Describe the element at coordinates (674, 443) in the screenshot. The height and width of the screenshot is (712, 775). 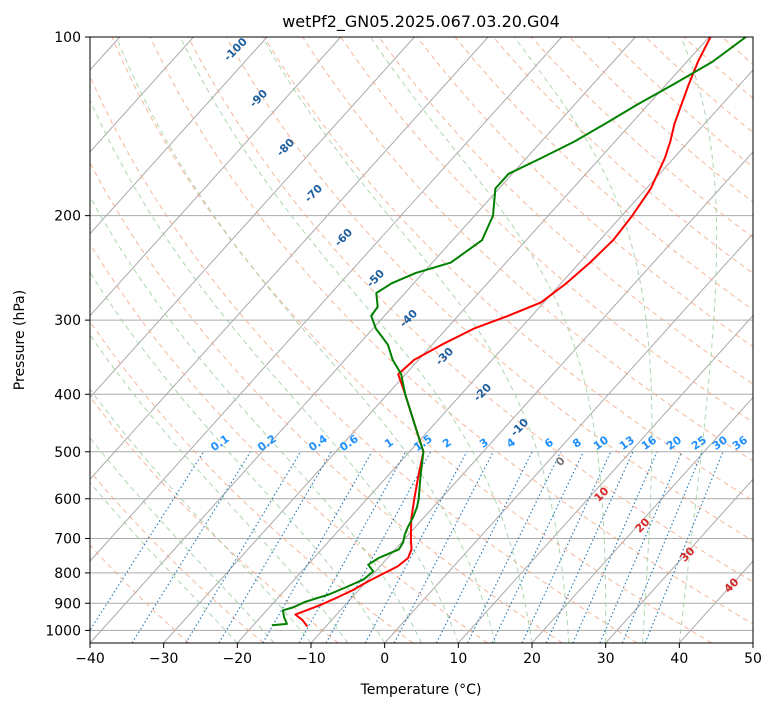
I see `mixing-ratio-label: 20` at that location.